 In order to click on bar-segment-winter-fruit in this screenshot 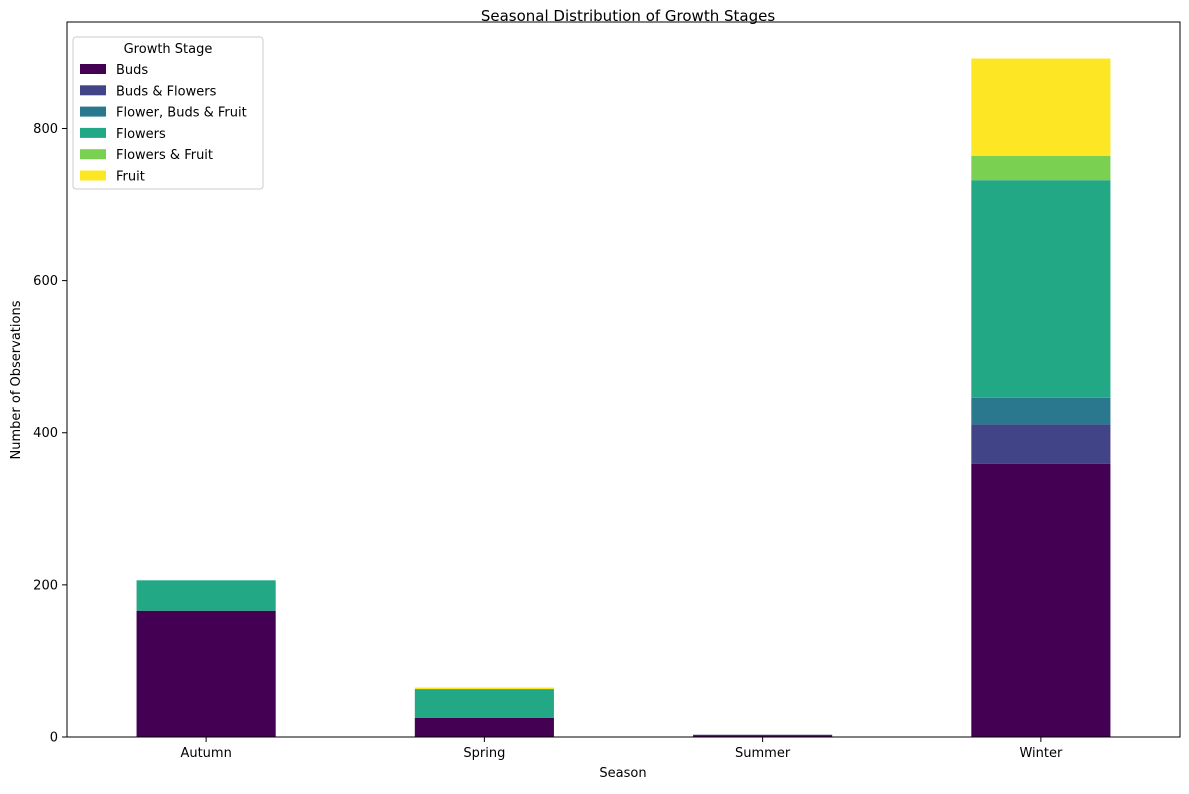, I will do `click(1041, 107)`.